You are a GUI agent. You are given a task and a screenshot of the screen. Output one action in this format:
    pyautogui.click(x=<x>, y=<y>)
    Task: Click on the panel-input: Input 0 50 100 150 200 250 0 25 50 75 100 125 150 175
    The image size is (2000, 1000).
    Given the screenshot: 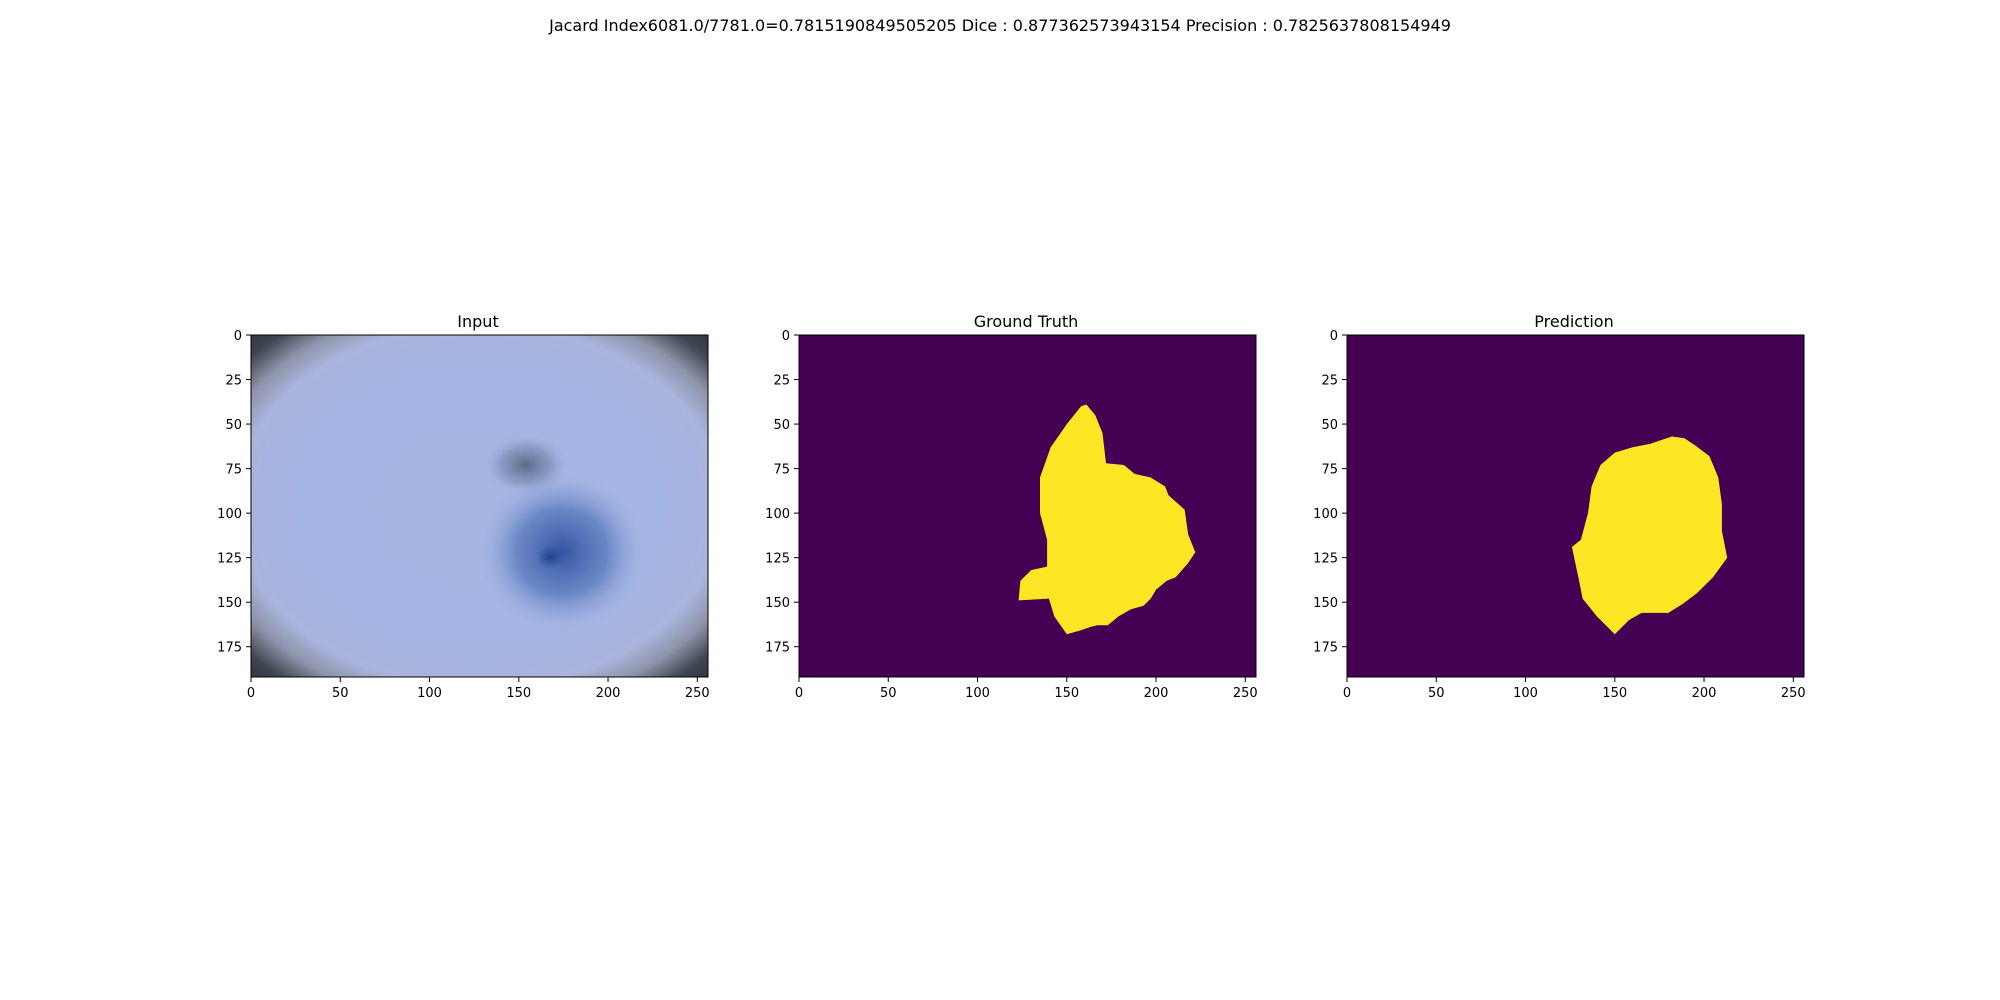 What is the action you would take?
    pyautogui.click(x=463, y=506)
    